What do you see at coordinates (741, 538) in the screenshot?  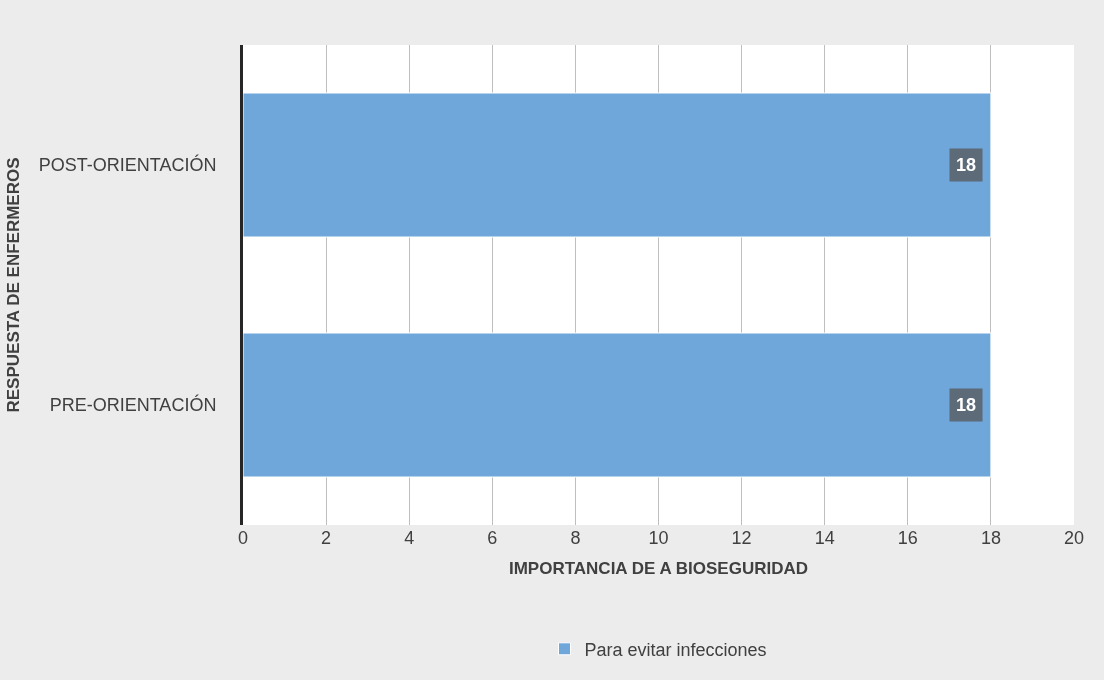 I see `x-tick-label: 12` at bounding box center [741, 538].